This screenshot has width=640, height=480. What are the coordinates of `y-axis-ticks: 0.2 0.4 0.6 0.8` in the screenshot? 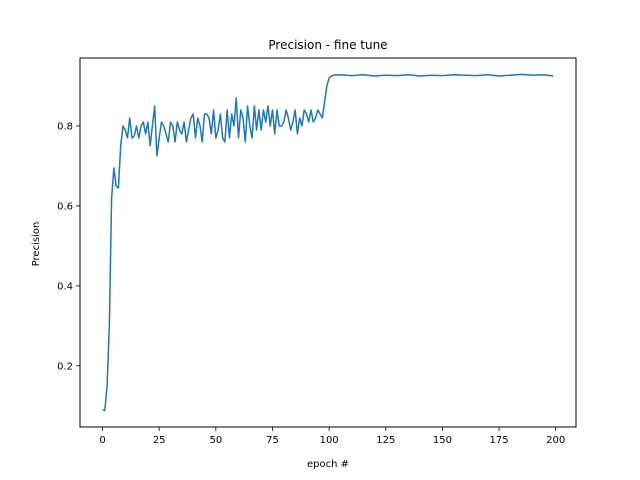 It's located at (68, 246).